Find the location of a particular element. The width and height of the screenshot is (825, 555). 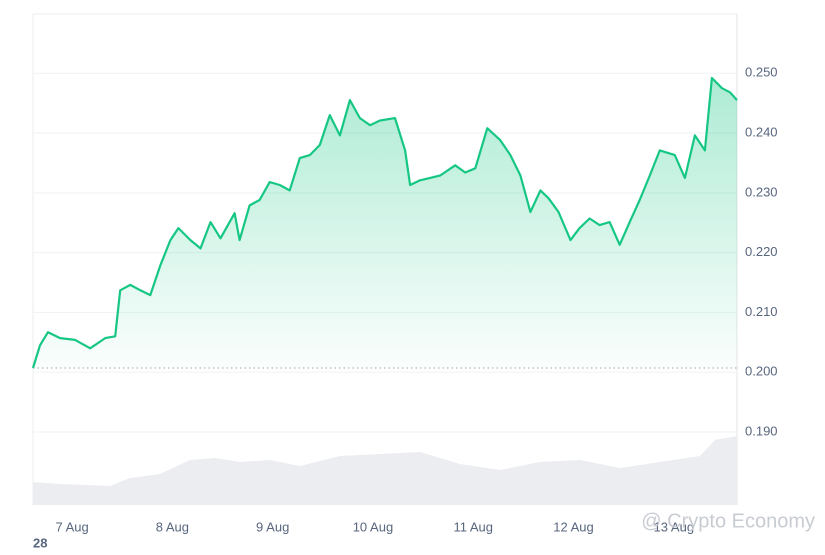

volume-area is located at coordinates (385, 470).